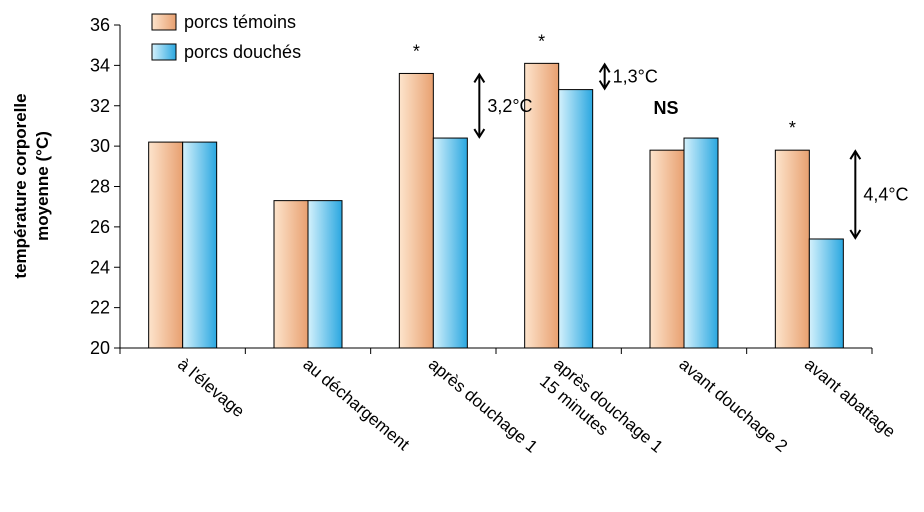 Image resolution: width=924 pixels, height=512 pixels. Describe the element at coordinates (242, 52) in the screenshot. I see `legend-label-2: porcs douchés` at that location.